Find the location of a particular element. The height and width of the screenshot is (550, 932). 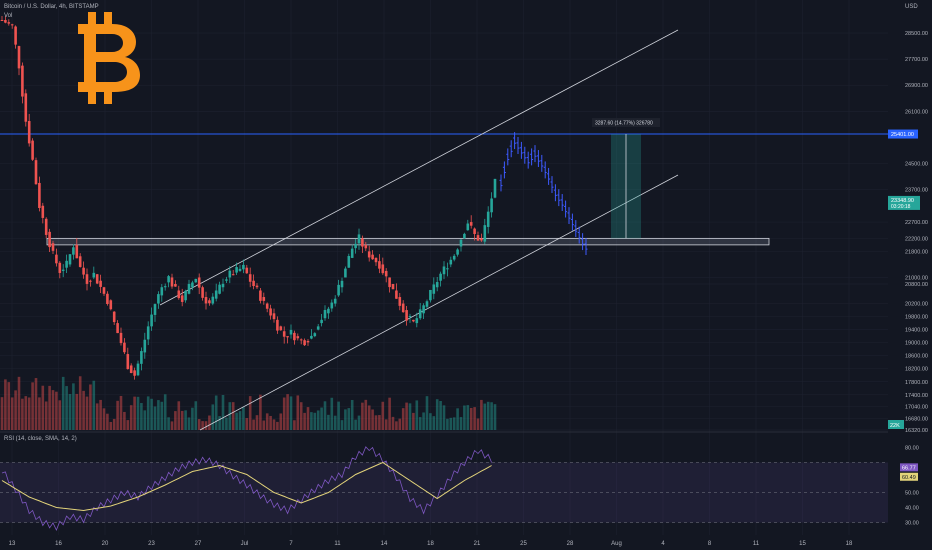

measure-label-bg is located at coordinates (626, 123).